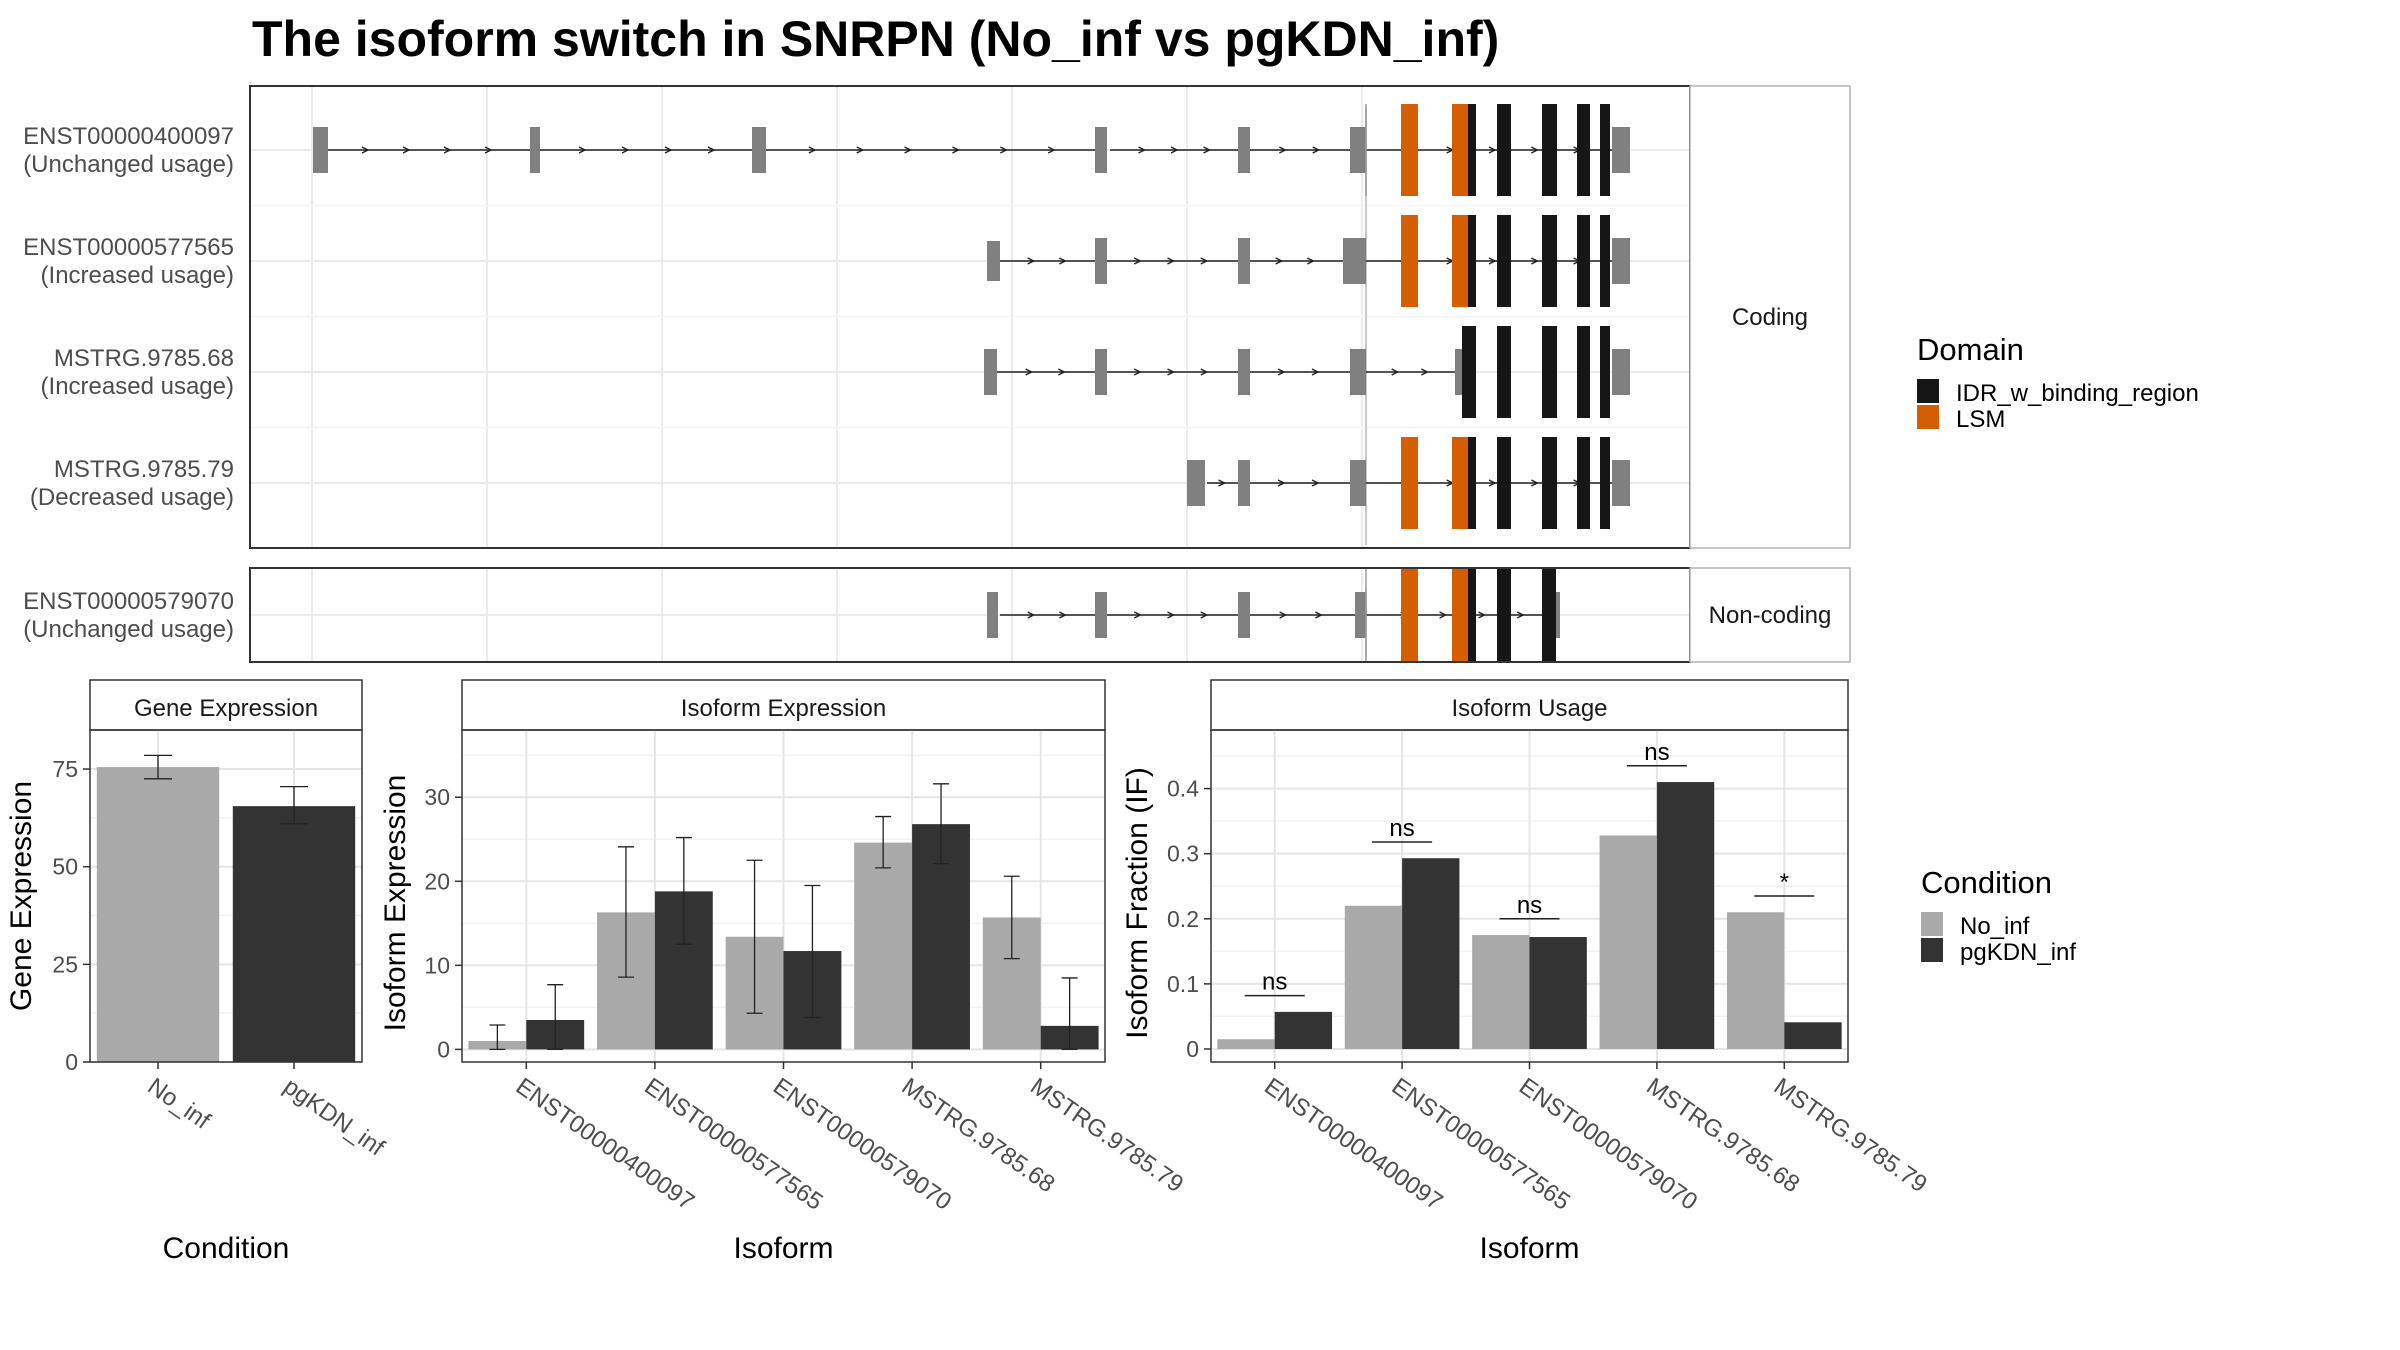 The height and width of the screenshot is (1350, 2400). I want to click on track-label-usage: (Increased usage), so click(137, 386).